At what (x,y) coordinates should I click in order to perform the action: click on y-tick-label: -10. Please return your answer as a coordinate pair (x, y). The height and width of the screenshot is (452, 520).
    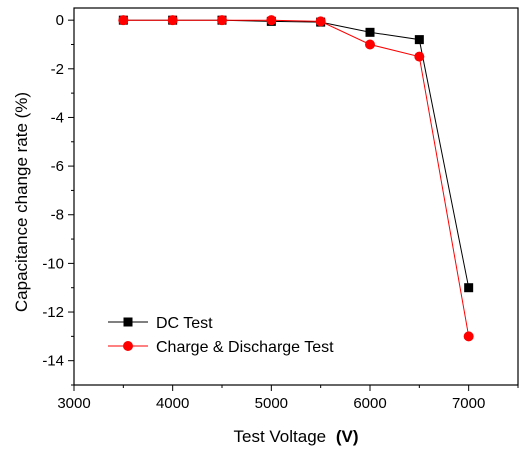
    Looking at the image, I should click on (53, 263).